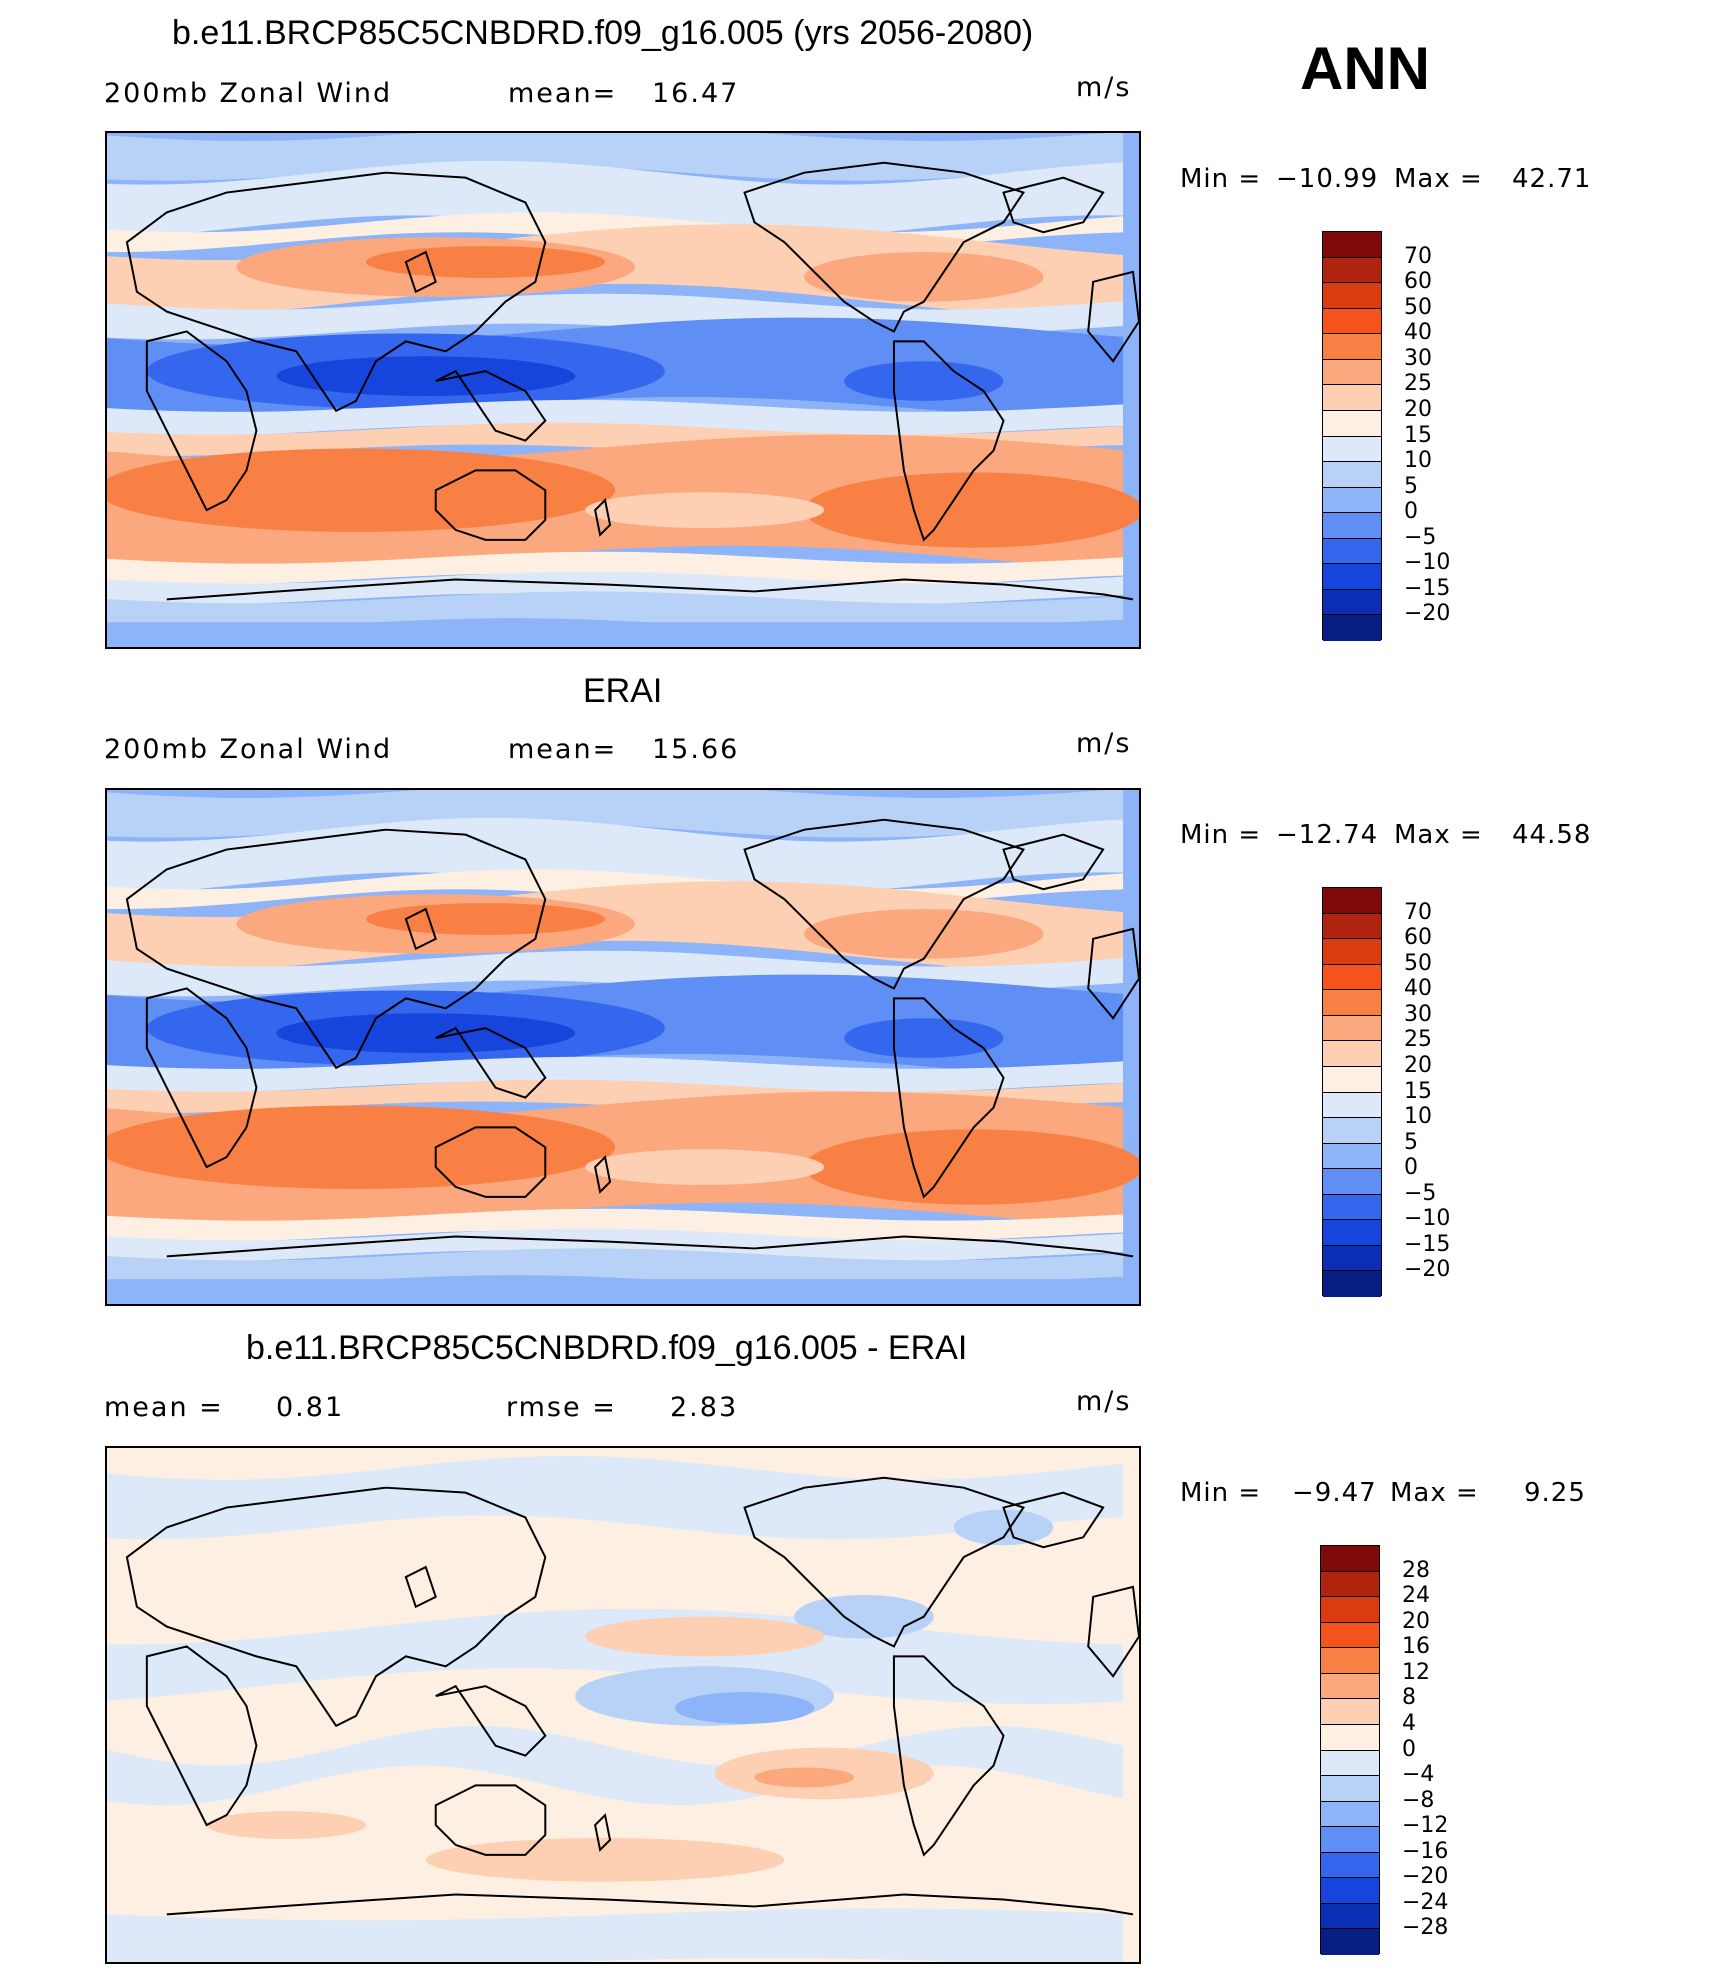 This screenshot has width=1710, height=1986. Describe the element at coordinates (1418, 1800) in the screenshot. I see `colorbar-level-label: −8` at that location.